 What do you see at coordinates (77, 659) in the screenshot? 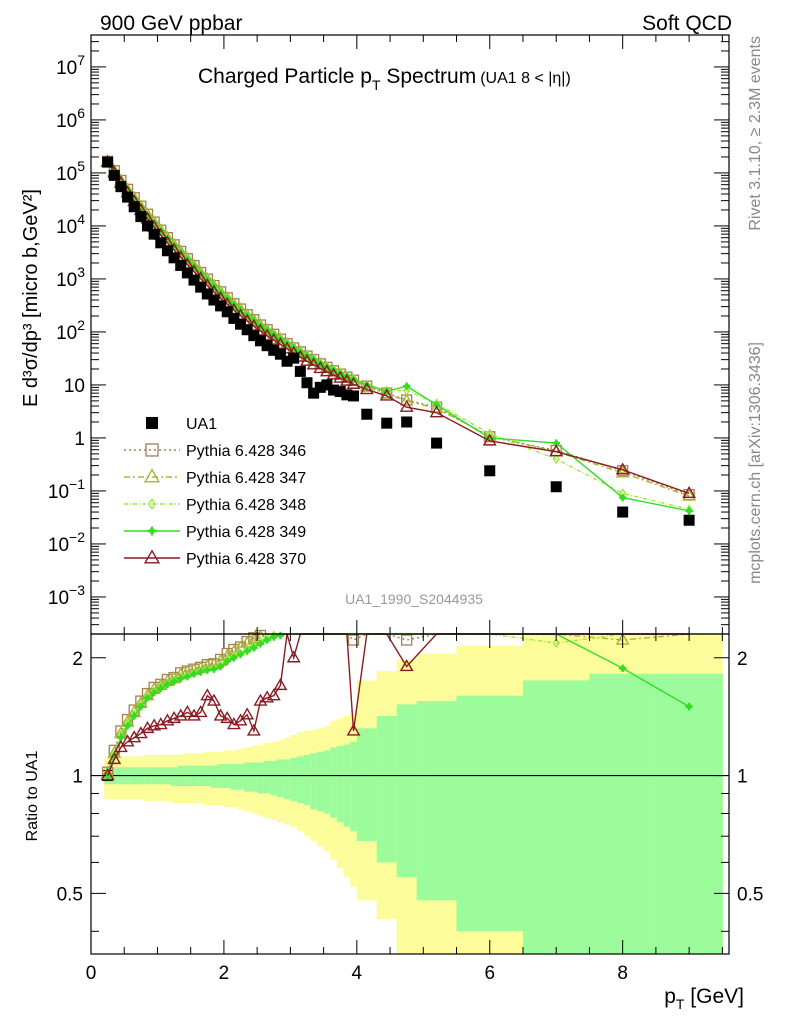
I see `ratio-tick-label-left-2: 2` at bounding box center [77, 659].